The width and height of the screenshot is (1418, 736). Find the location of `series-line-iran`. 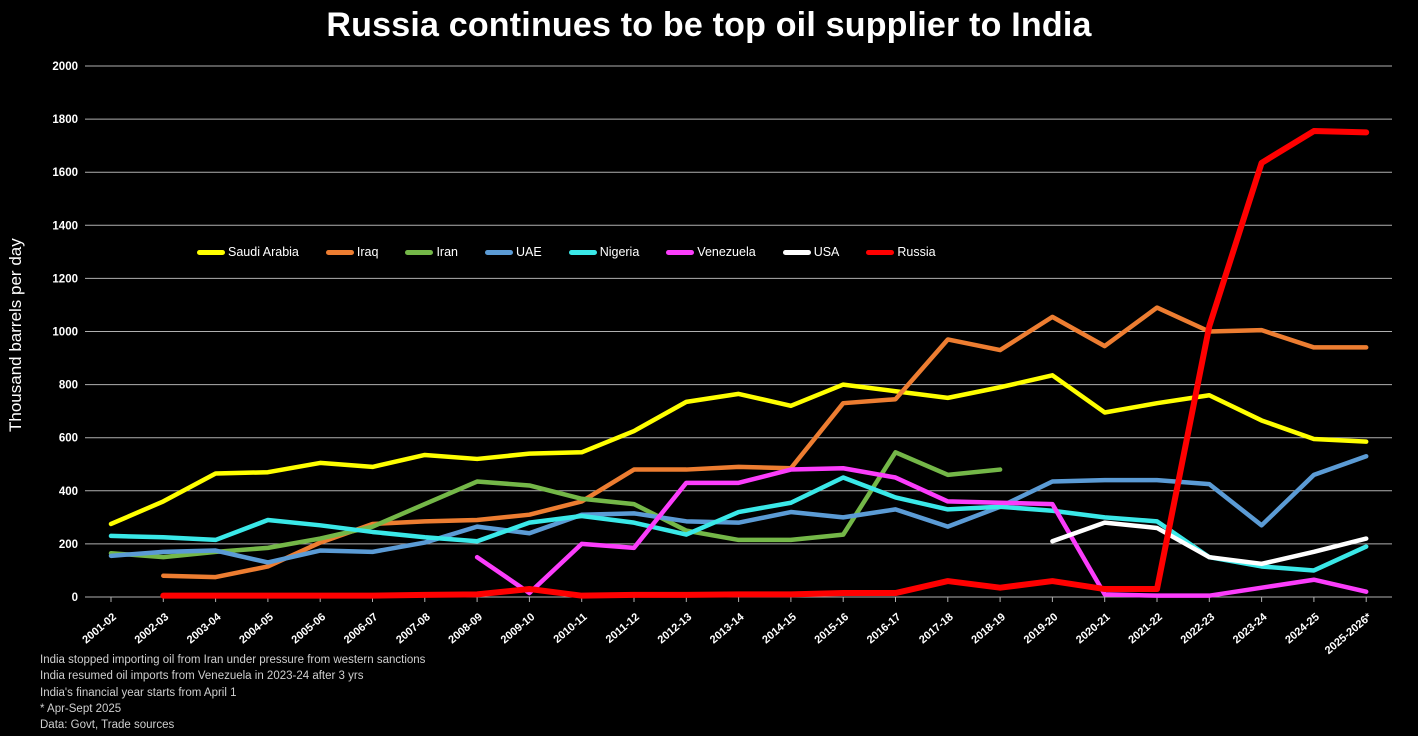

series-line-iran is located at coordinates (555, 505).